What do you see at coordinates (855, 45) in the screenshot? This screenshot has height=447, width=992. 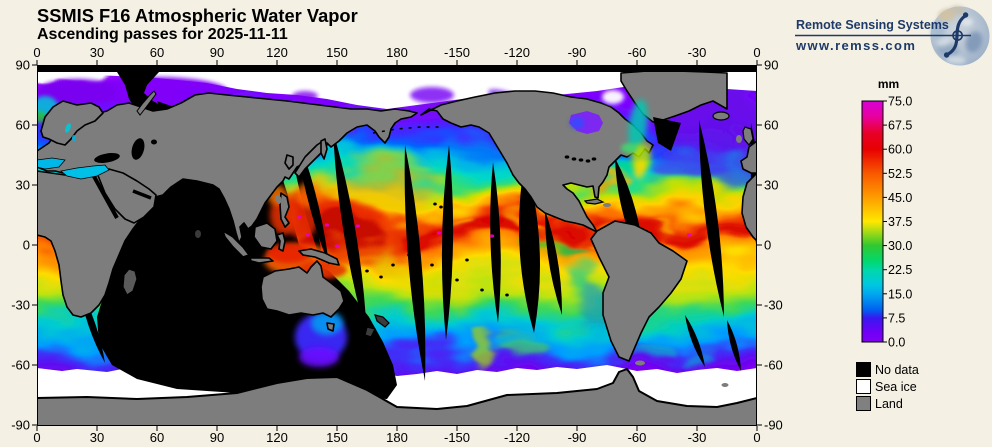 I see `svg-text: www.remss.com` at bounding box center [855, 45].